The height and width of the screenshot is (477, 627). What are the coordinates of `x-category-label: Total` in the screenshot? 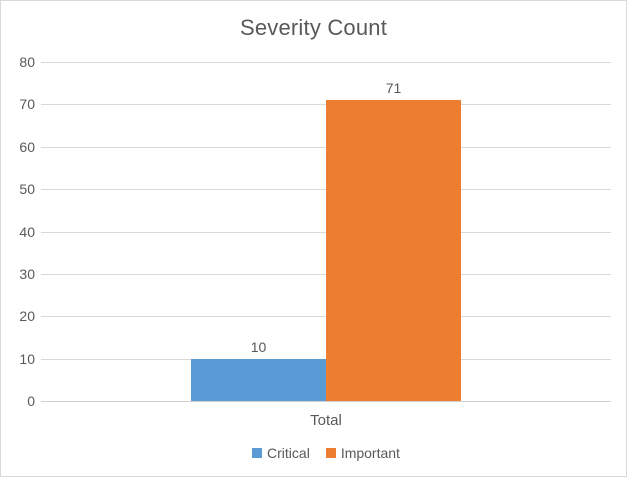 It's located at (326, 420).